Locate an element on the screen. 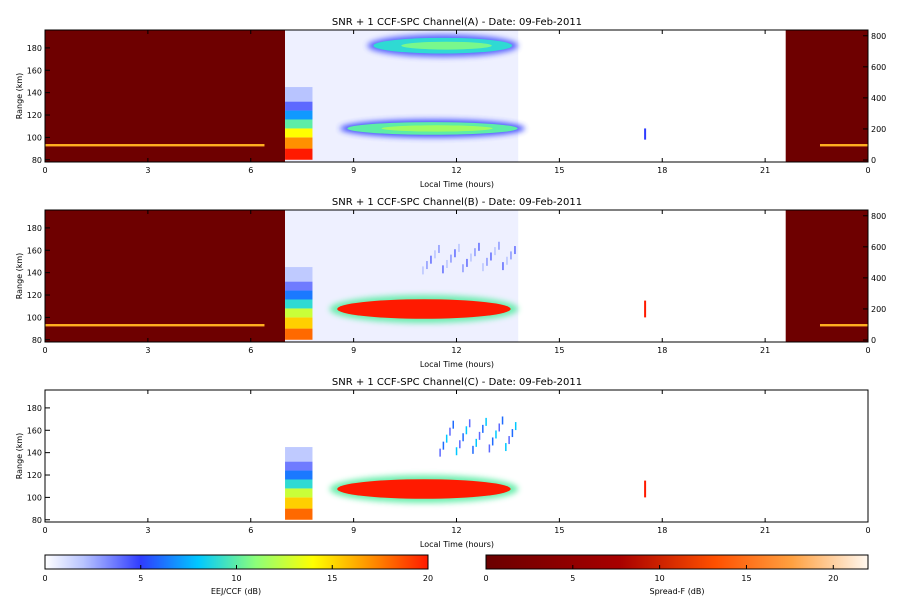 The height and width of the screenshot is (600, 900). colorbar-eej-ccf-tick-label-2: 10 is located at coordinates (236, 578).